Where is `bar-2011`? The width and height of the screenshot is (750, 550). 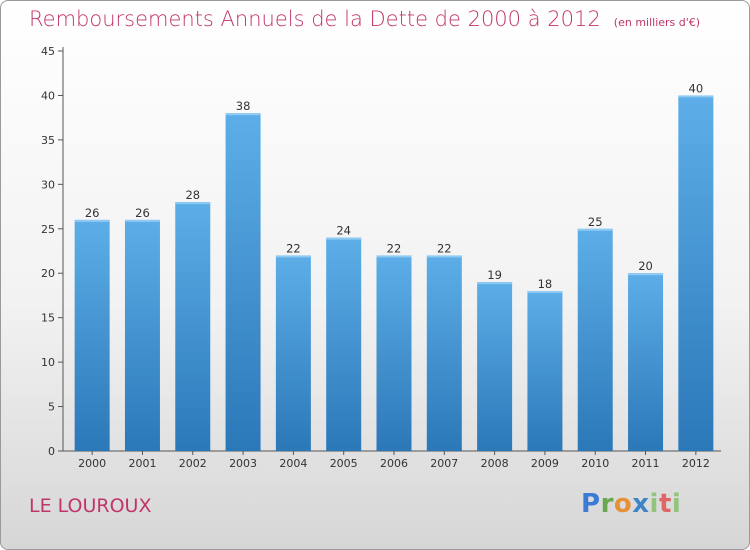
bar-2011 is located at coordinates (646, 362).